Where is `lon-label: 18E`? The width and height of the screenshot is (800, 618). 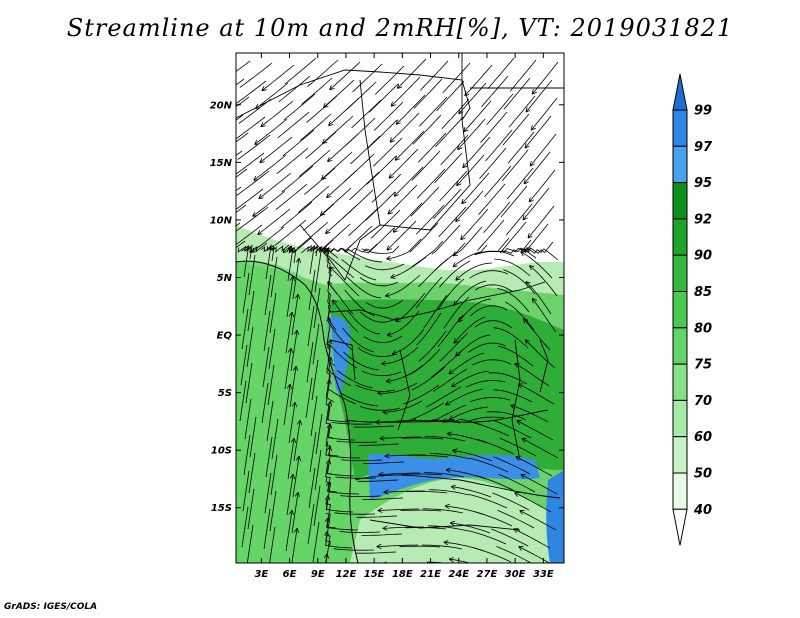 lon-label: 18E is located at coordinates (402, 574).